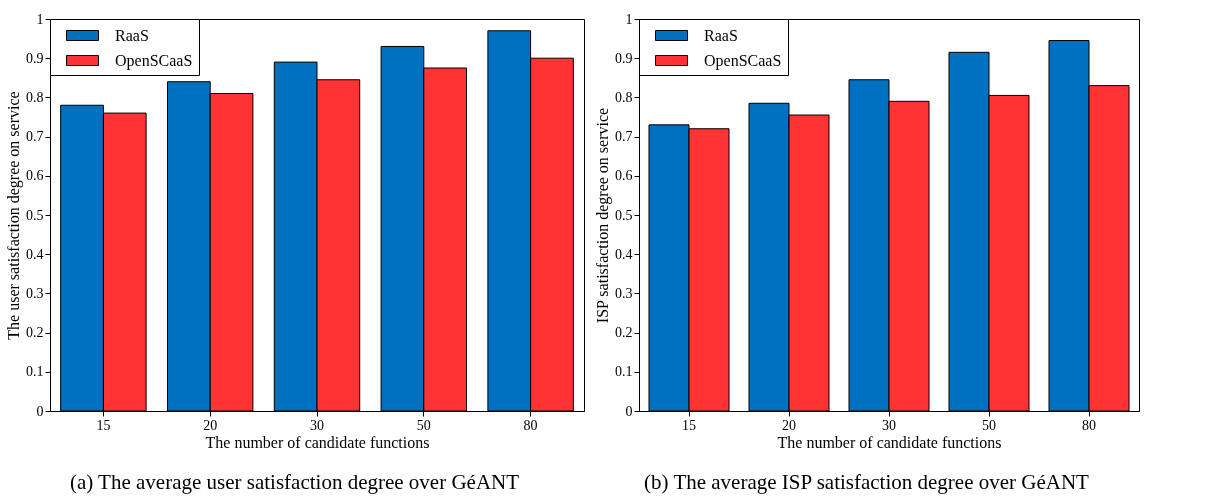 The width and height of the screenshot is (1208, 496). Describe the element at coordinates (14, 215) in the screenshot. I see `y-axis-title: The user satisfaction degree on service` at that location.